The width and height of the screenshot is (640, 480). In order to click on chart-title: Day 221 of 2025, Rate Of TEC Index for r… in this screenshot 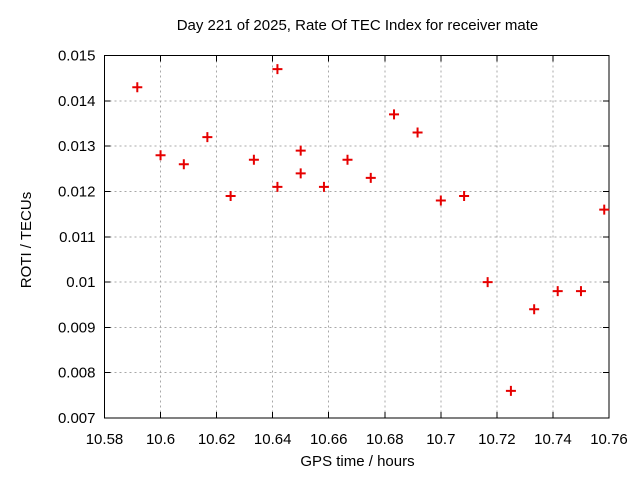, I will do `click(357, 25)`.